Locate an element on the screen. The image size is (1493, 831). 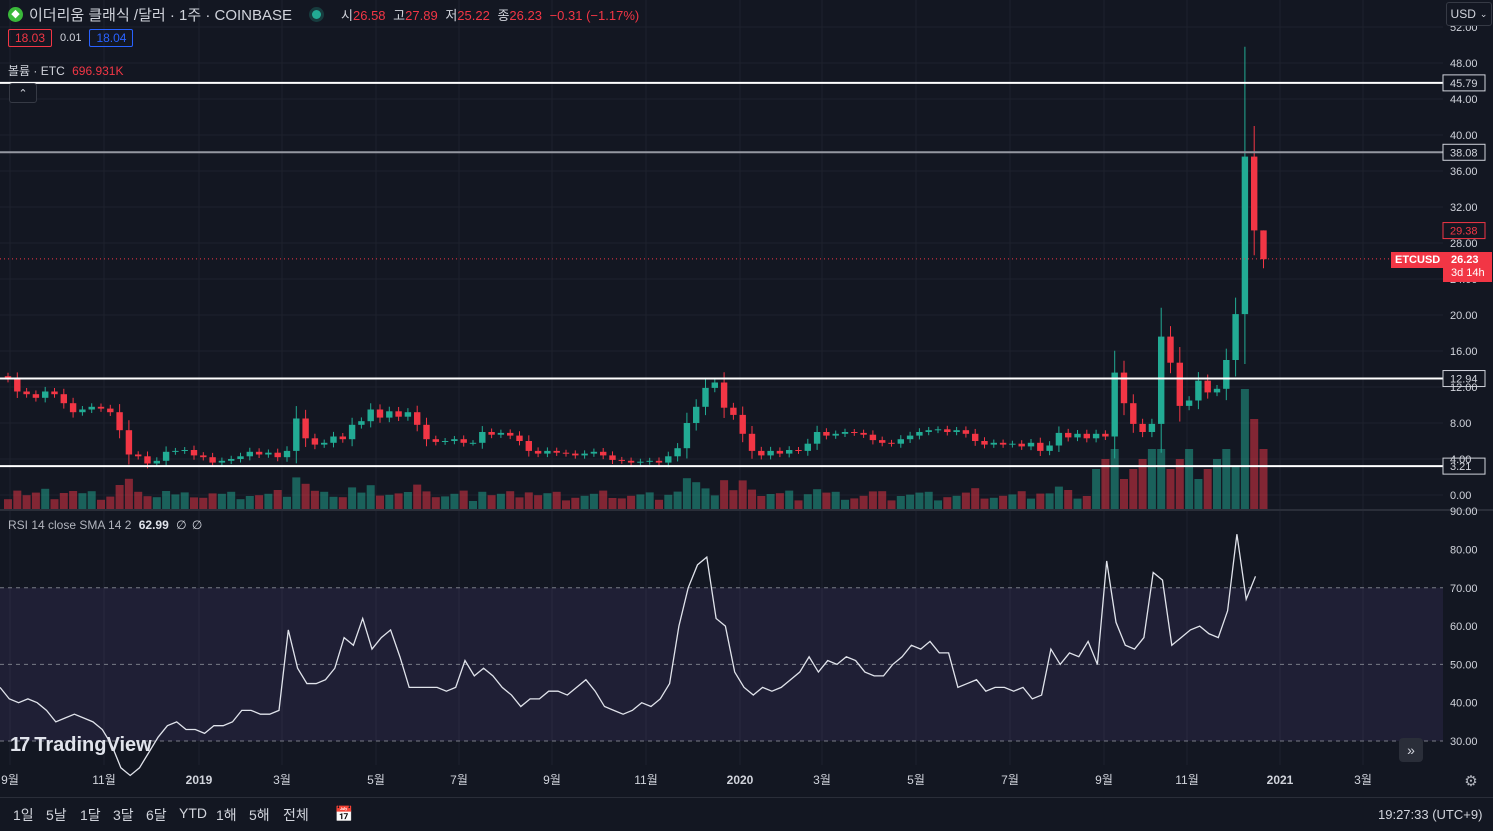
timeframe-button: 1일 is located at coordinates (23, 815).